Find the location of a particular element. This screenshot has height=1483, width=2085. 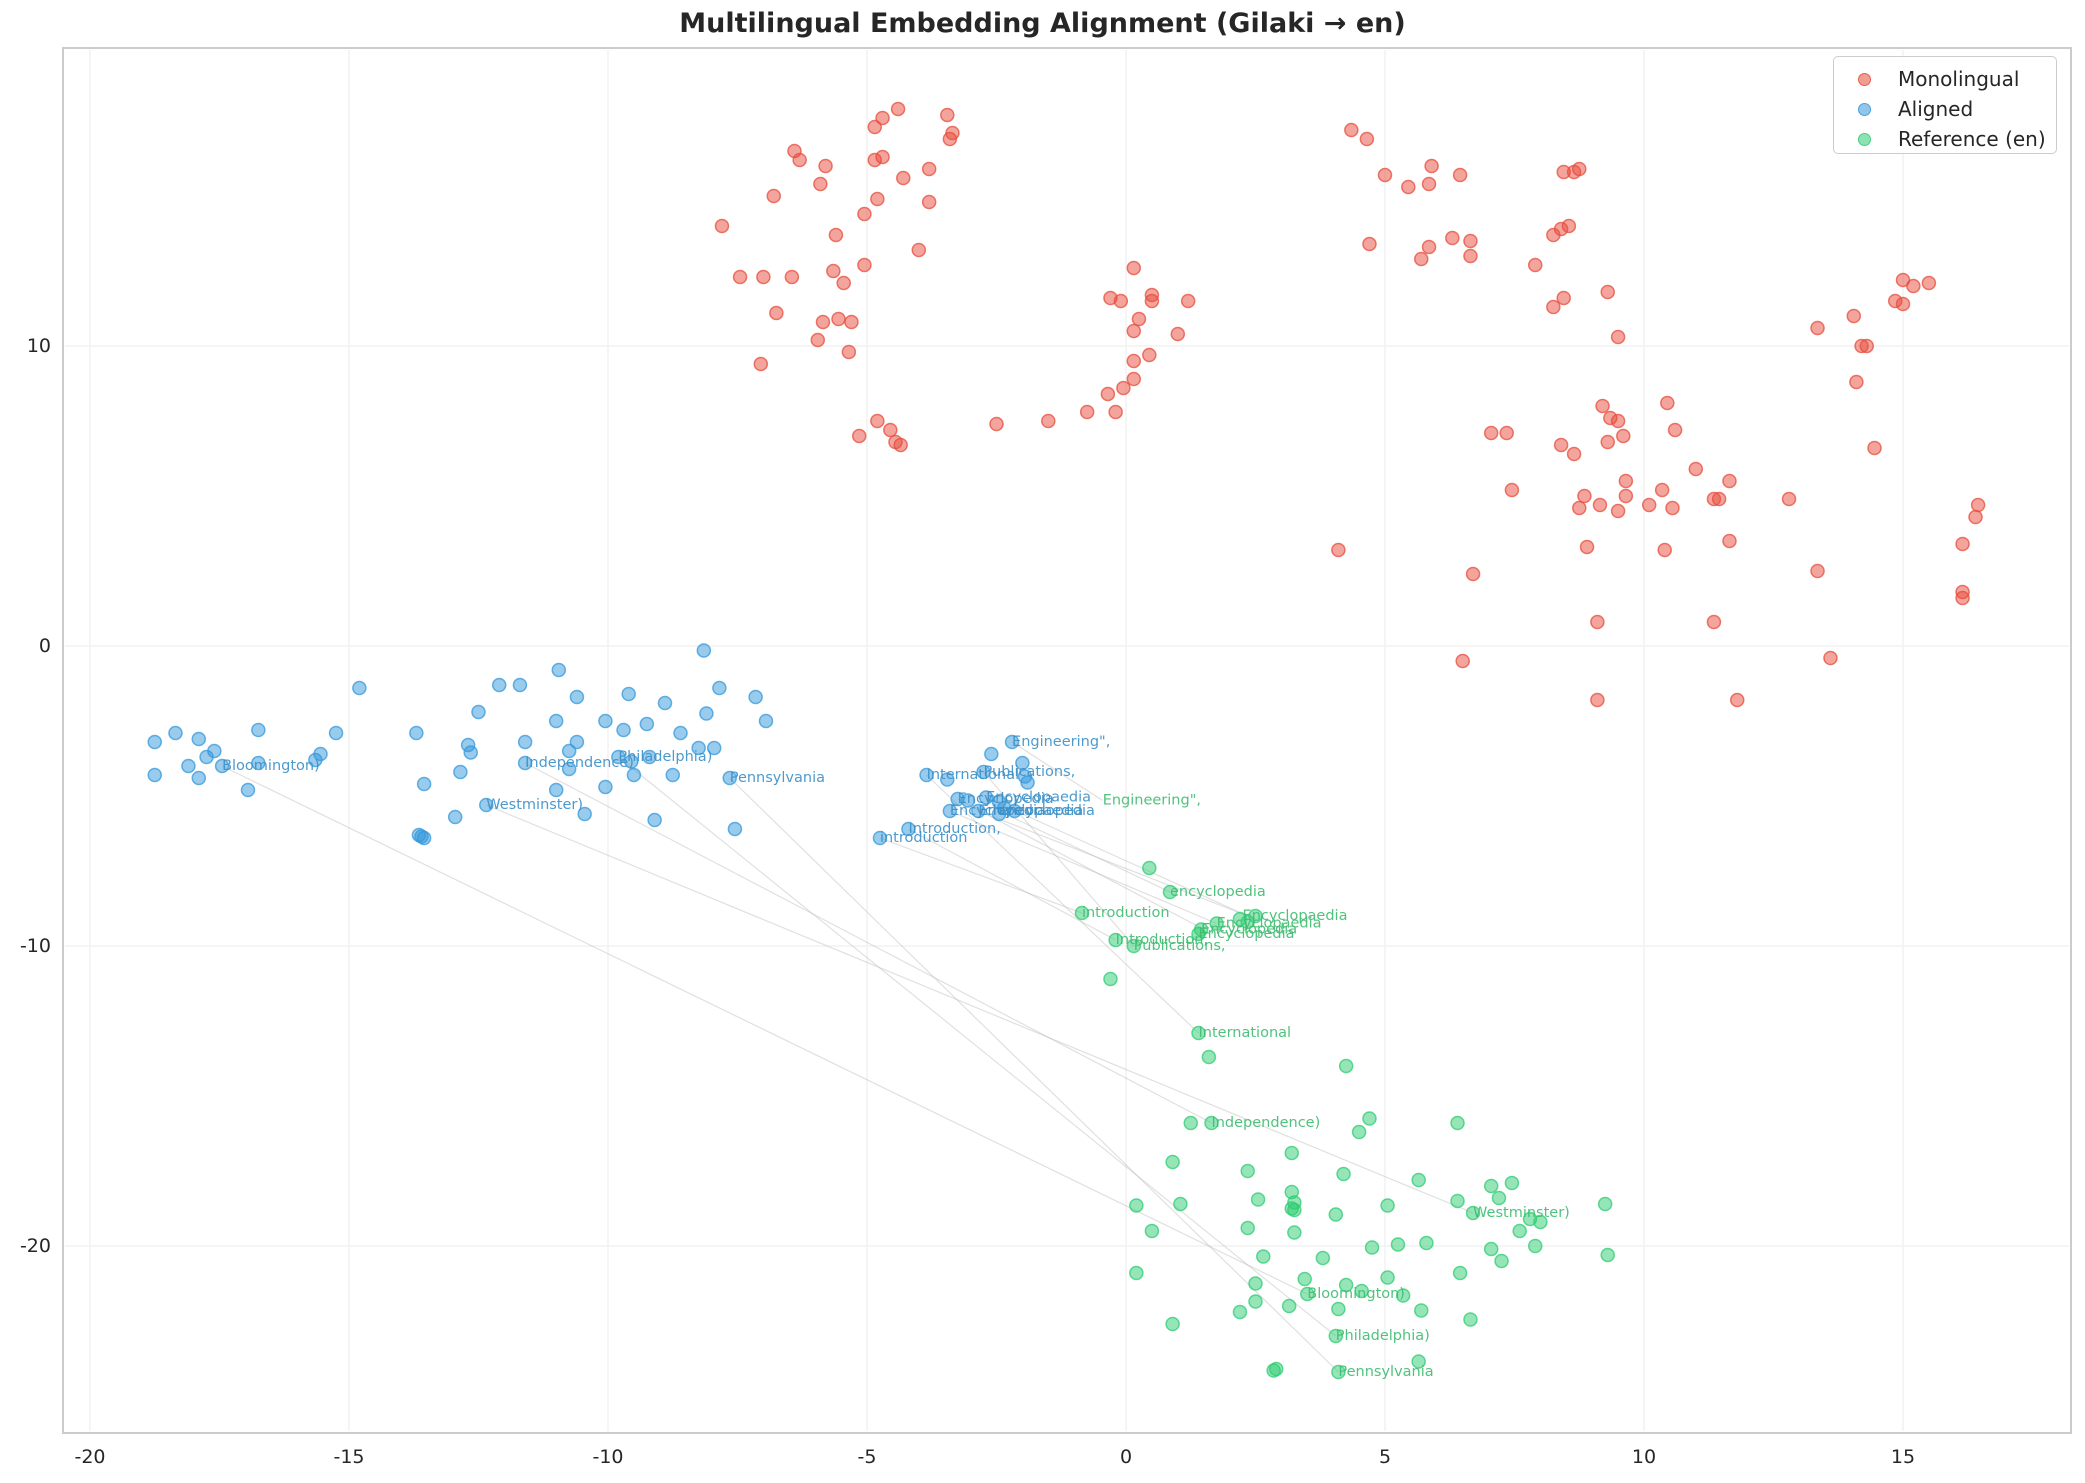

legend-item-reference: Reference (en) is located at coordinates (1945, 139).